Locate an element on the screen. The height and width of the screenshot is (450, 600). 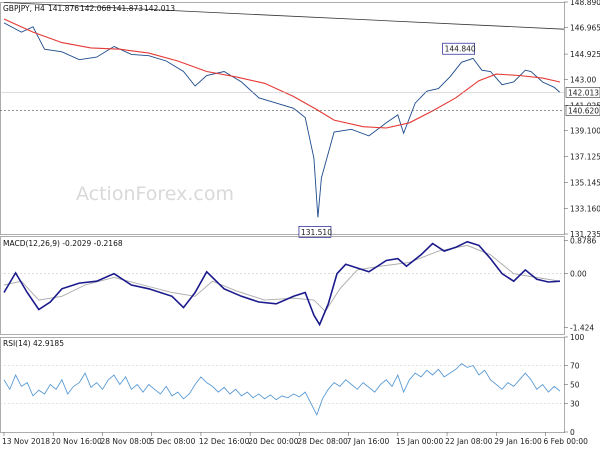
trendline is located at coordinates (284, 16).